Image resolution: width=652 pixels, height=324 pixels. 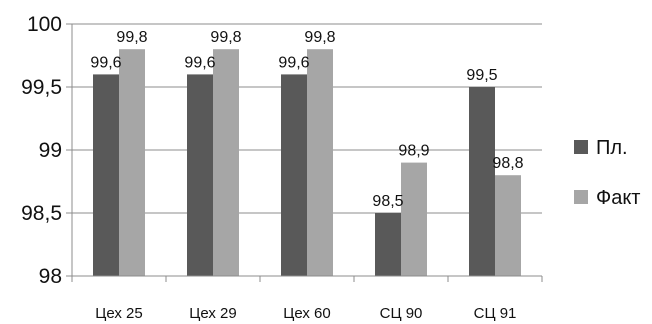 I want to click on data-label: 99,5, so click(x=481, y=75).